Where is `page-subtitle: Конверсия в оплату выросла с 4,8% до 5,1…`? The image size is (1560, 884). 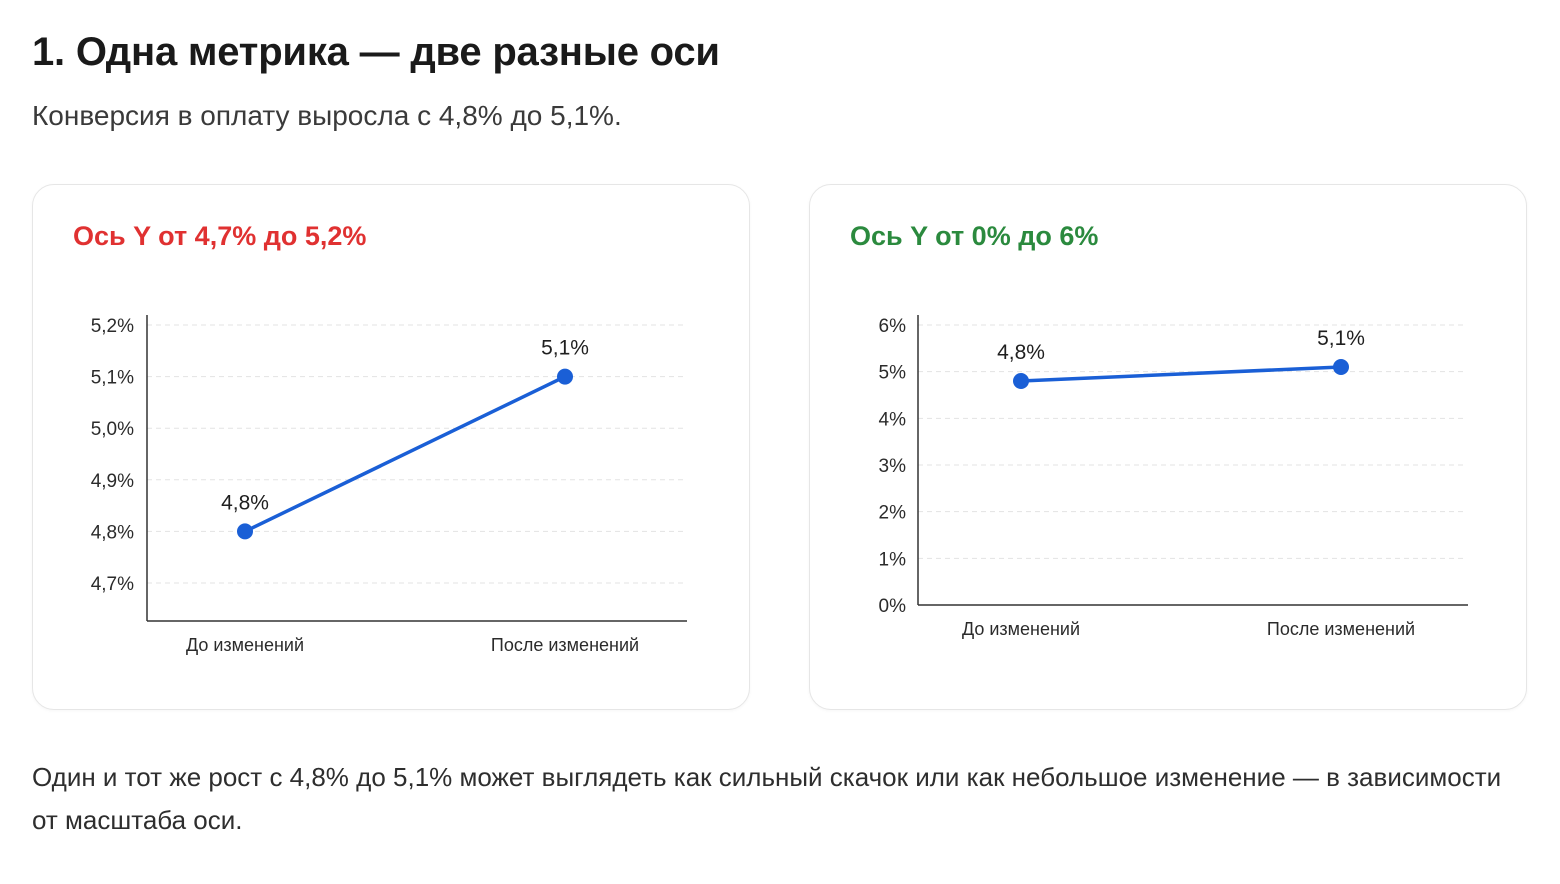 page-subtitle: Конверсия в оплату выросла с 4,8% до 5,1… is located at coordinates (327, 115).